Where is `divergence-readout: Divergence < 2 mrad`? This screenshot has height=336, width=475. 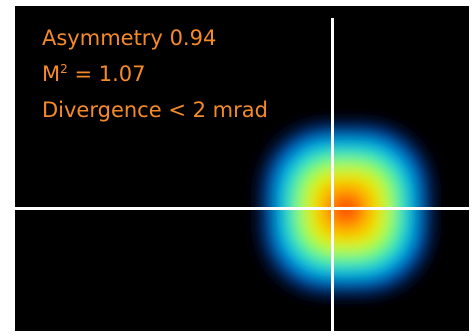 divergence-readout: Divergence < 2 mrad is located at coordinates (155, 110).